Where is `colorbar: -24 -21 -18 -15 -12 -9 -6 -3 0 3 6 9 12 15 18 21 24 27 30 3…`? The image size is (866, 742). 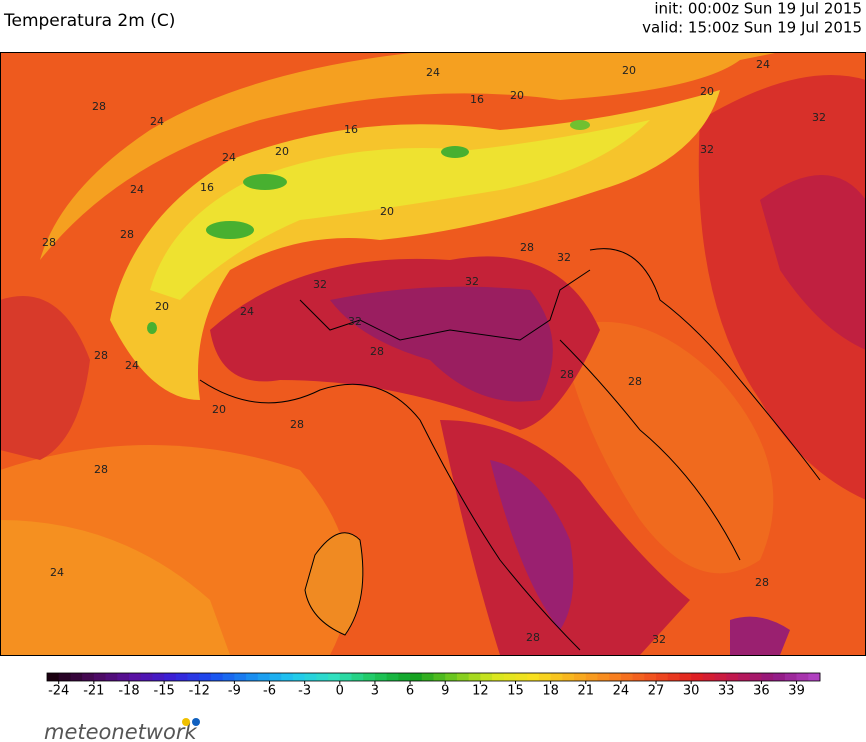
colorbar: -24 -21 -18 -15 -12 -9 -6 -3 0 3 6 9 12 15 18 21 24 27 30 3… is located at coordinates (433, 685).